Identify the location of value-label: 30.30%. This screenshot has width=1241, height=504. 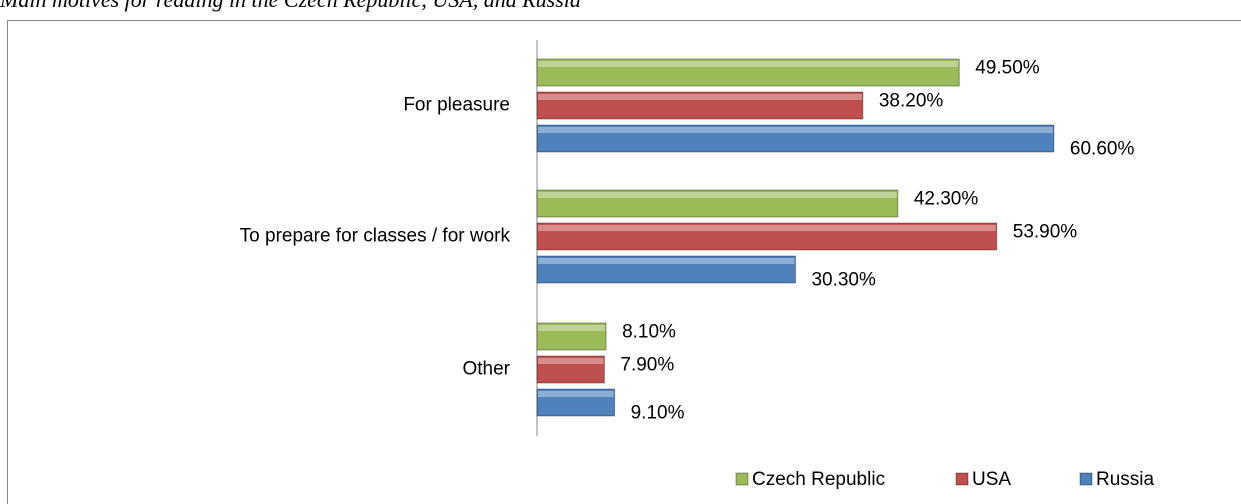
(843, 280).